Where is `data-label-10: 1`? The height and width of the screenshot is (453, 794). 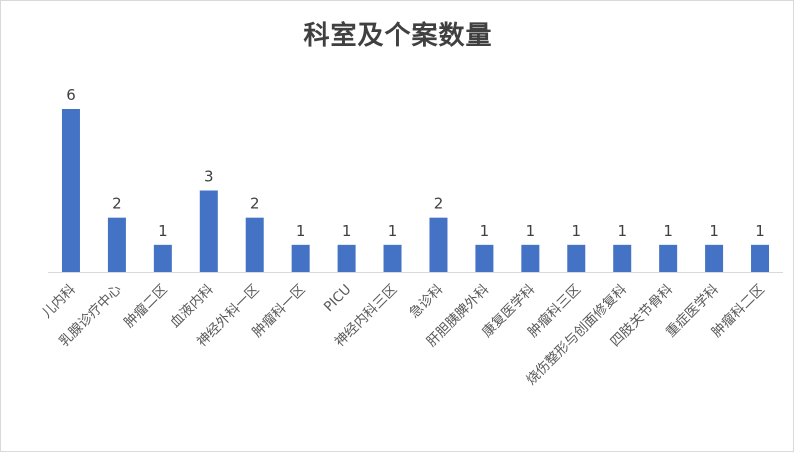 data-label-10: 1 is located at coordinates (531, 231).